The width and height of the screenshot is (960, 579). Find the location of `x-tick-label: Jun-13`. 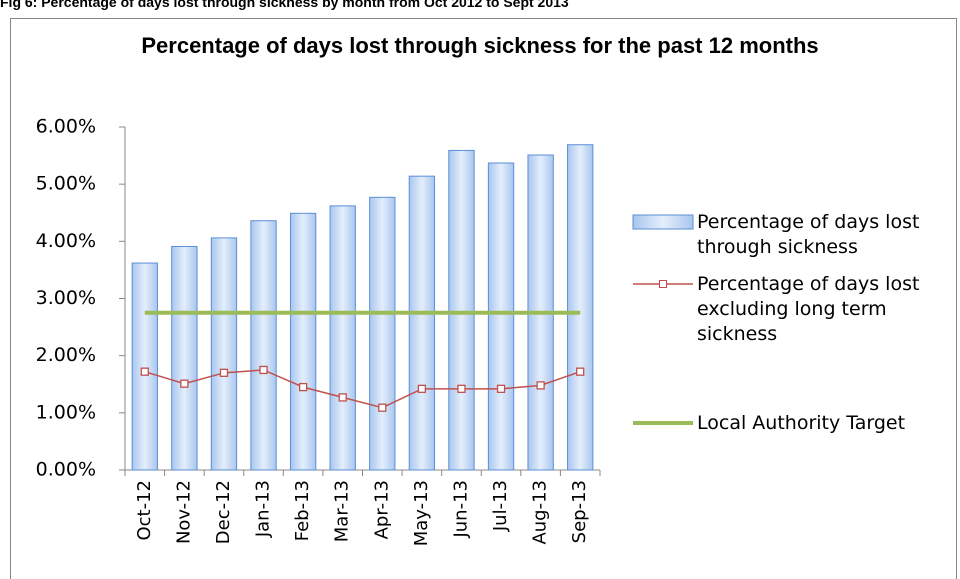

x-tick-label: Jun-13 is located at coordinates (460, 509).